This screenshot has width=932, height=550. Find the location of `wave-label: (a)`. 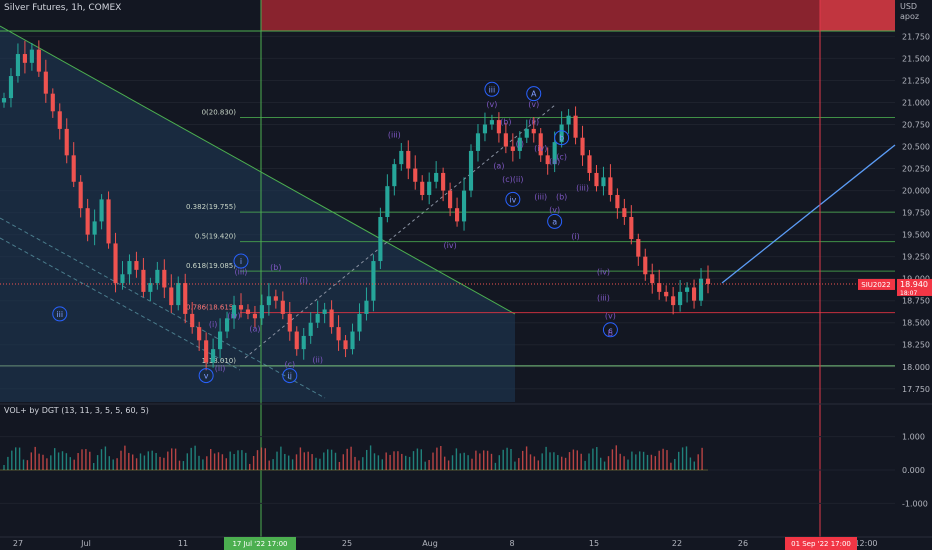

wave-label: (a) is located at coordinates (254, 329).